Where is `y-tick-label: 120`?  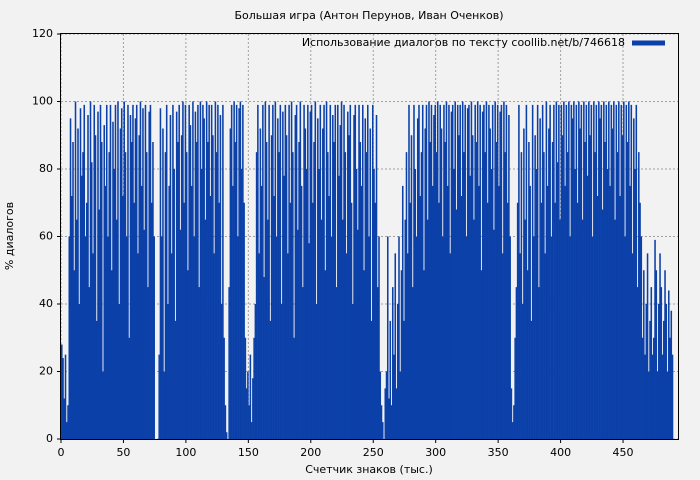 y-tick-label: 120 is located at coordinates (42, 33).